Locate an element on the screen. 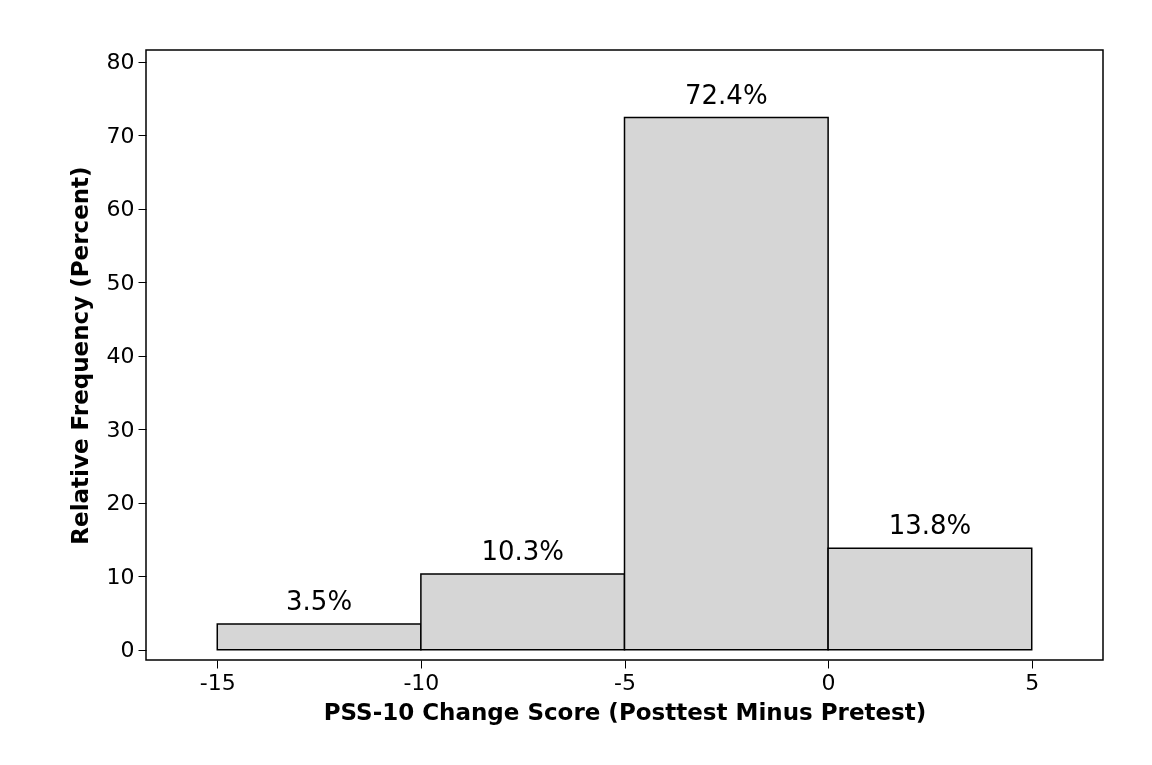 The width and height of the screenshot is (1152, 765). y-tick-label: 30 is located at coordinates (120, 429).